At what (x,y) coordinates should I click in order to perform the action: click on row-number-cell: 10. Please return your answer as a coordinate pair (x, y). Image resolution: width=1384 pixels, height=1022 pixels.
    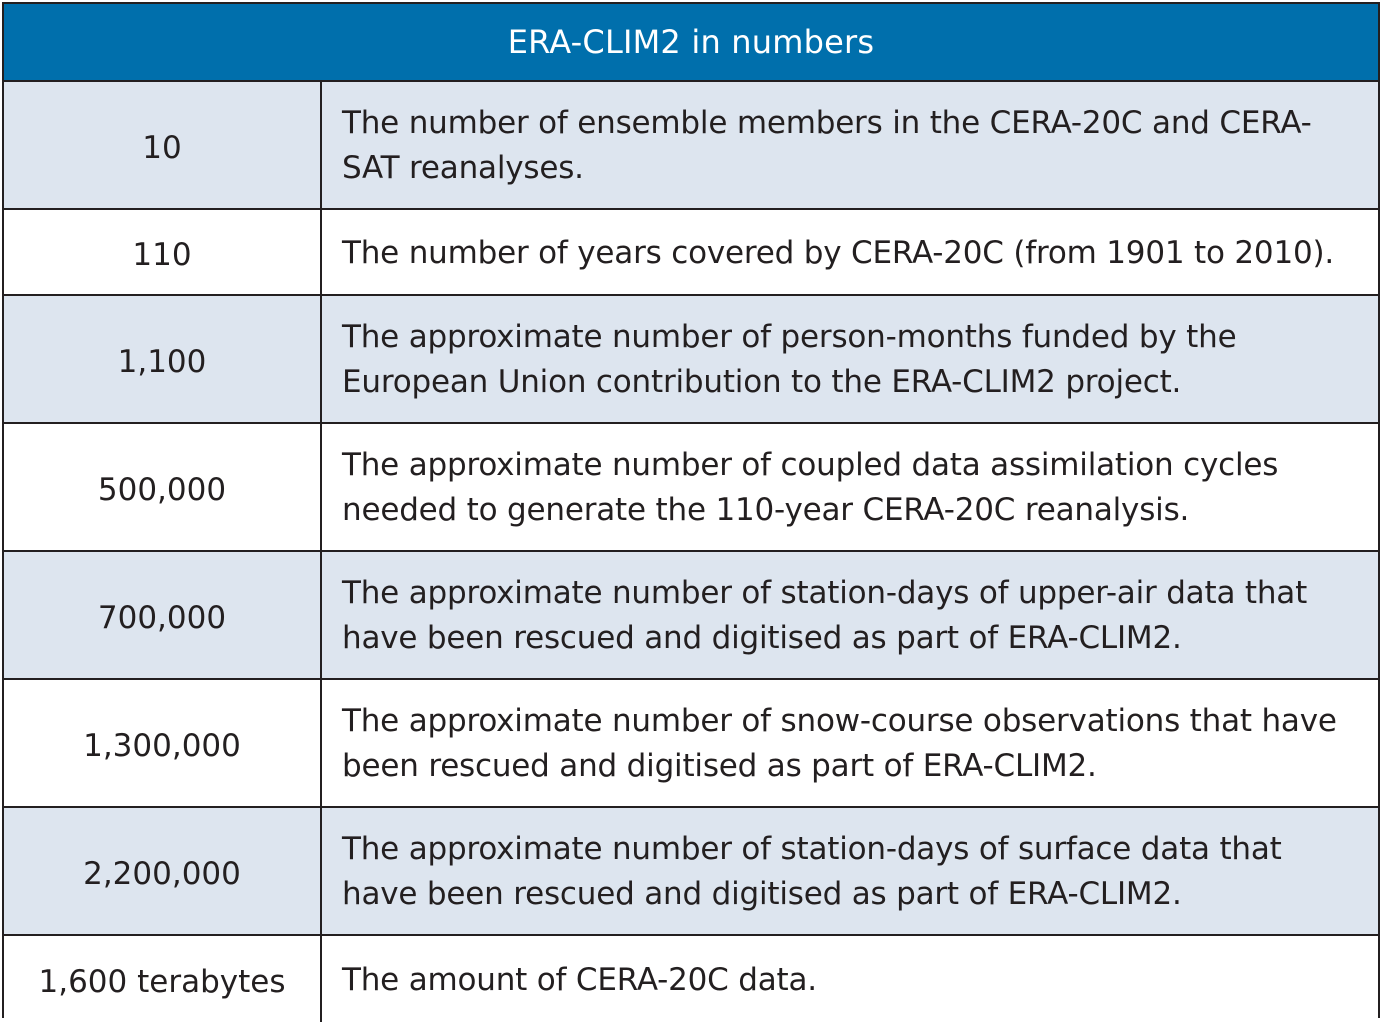
    Looking at the image, I should click on (163, 145).